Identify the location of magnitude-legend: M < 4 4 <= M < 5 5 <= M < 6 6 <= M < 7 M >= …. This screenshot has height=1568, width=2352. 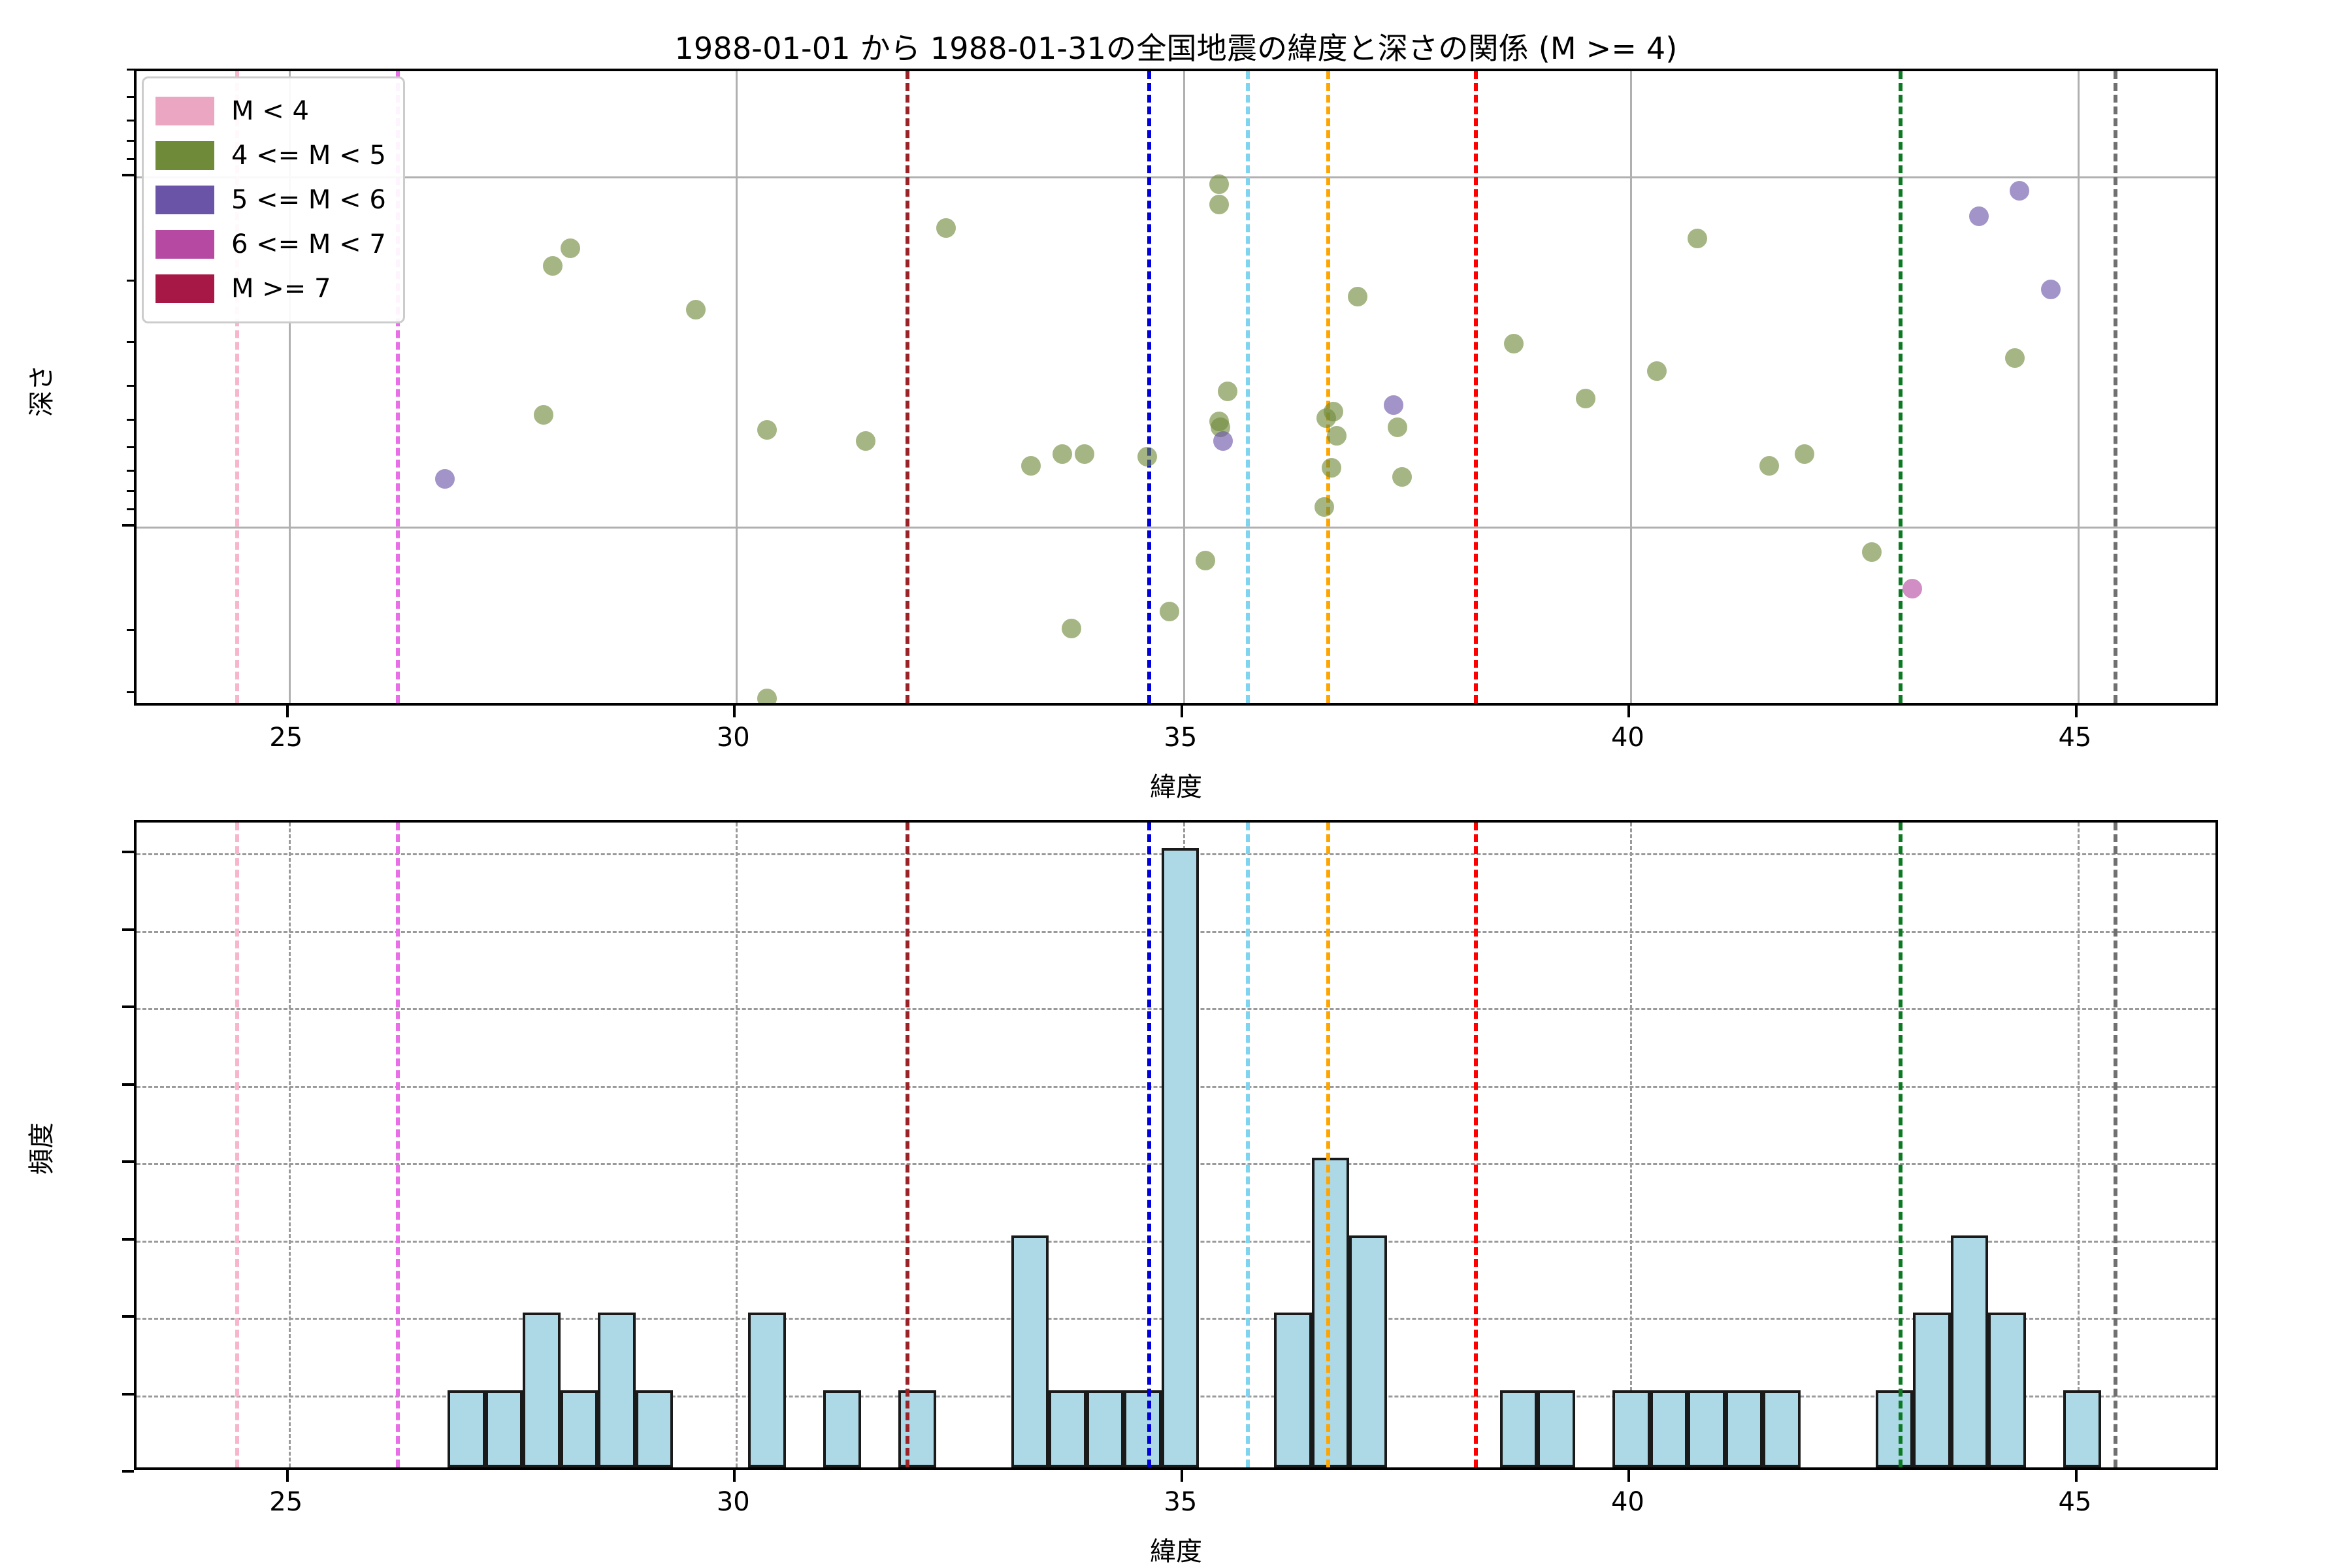
(273, 199).